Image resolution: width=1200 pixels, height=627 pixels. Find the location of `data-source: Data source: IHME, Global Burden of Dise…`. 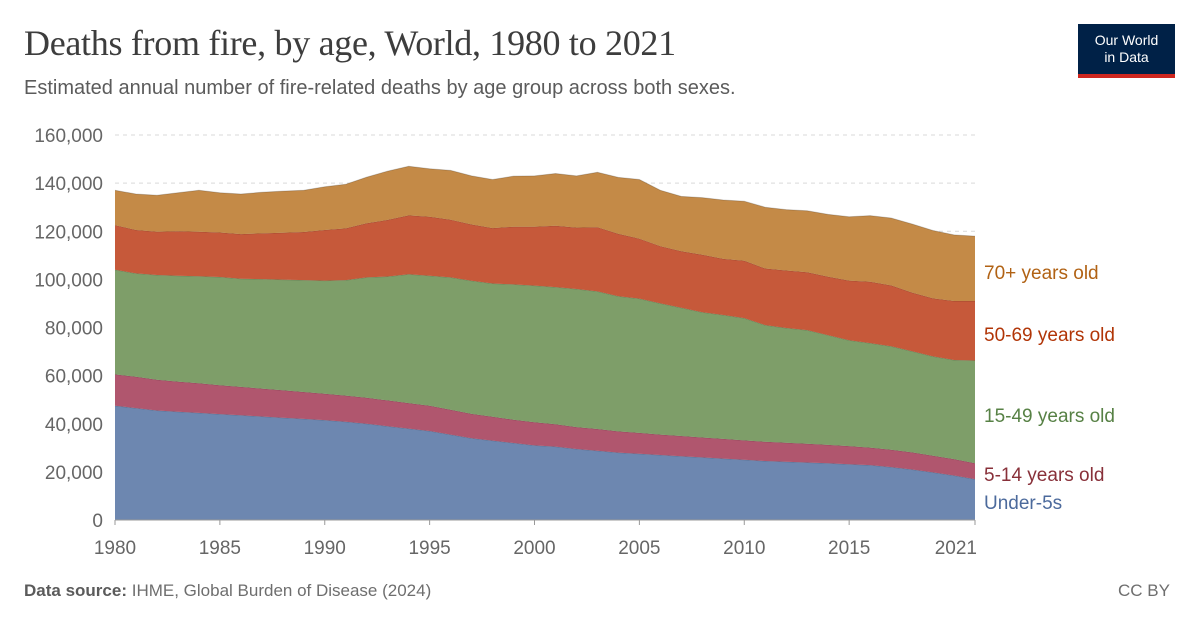

data-source: Data source: IHME, Global Burden of Dise… is located at coordinates (227, 591).